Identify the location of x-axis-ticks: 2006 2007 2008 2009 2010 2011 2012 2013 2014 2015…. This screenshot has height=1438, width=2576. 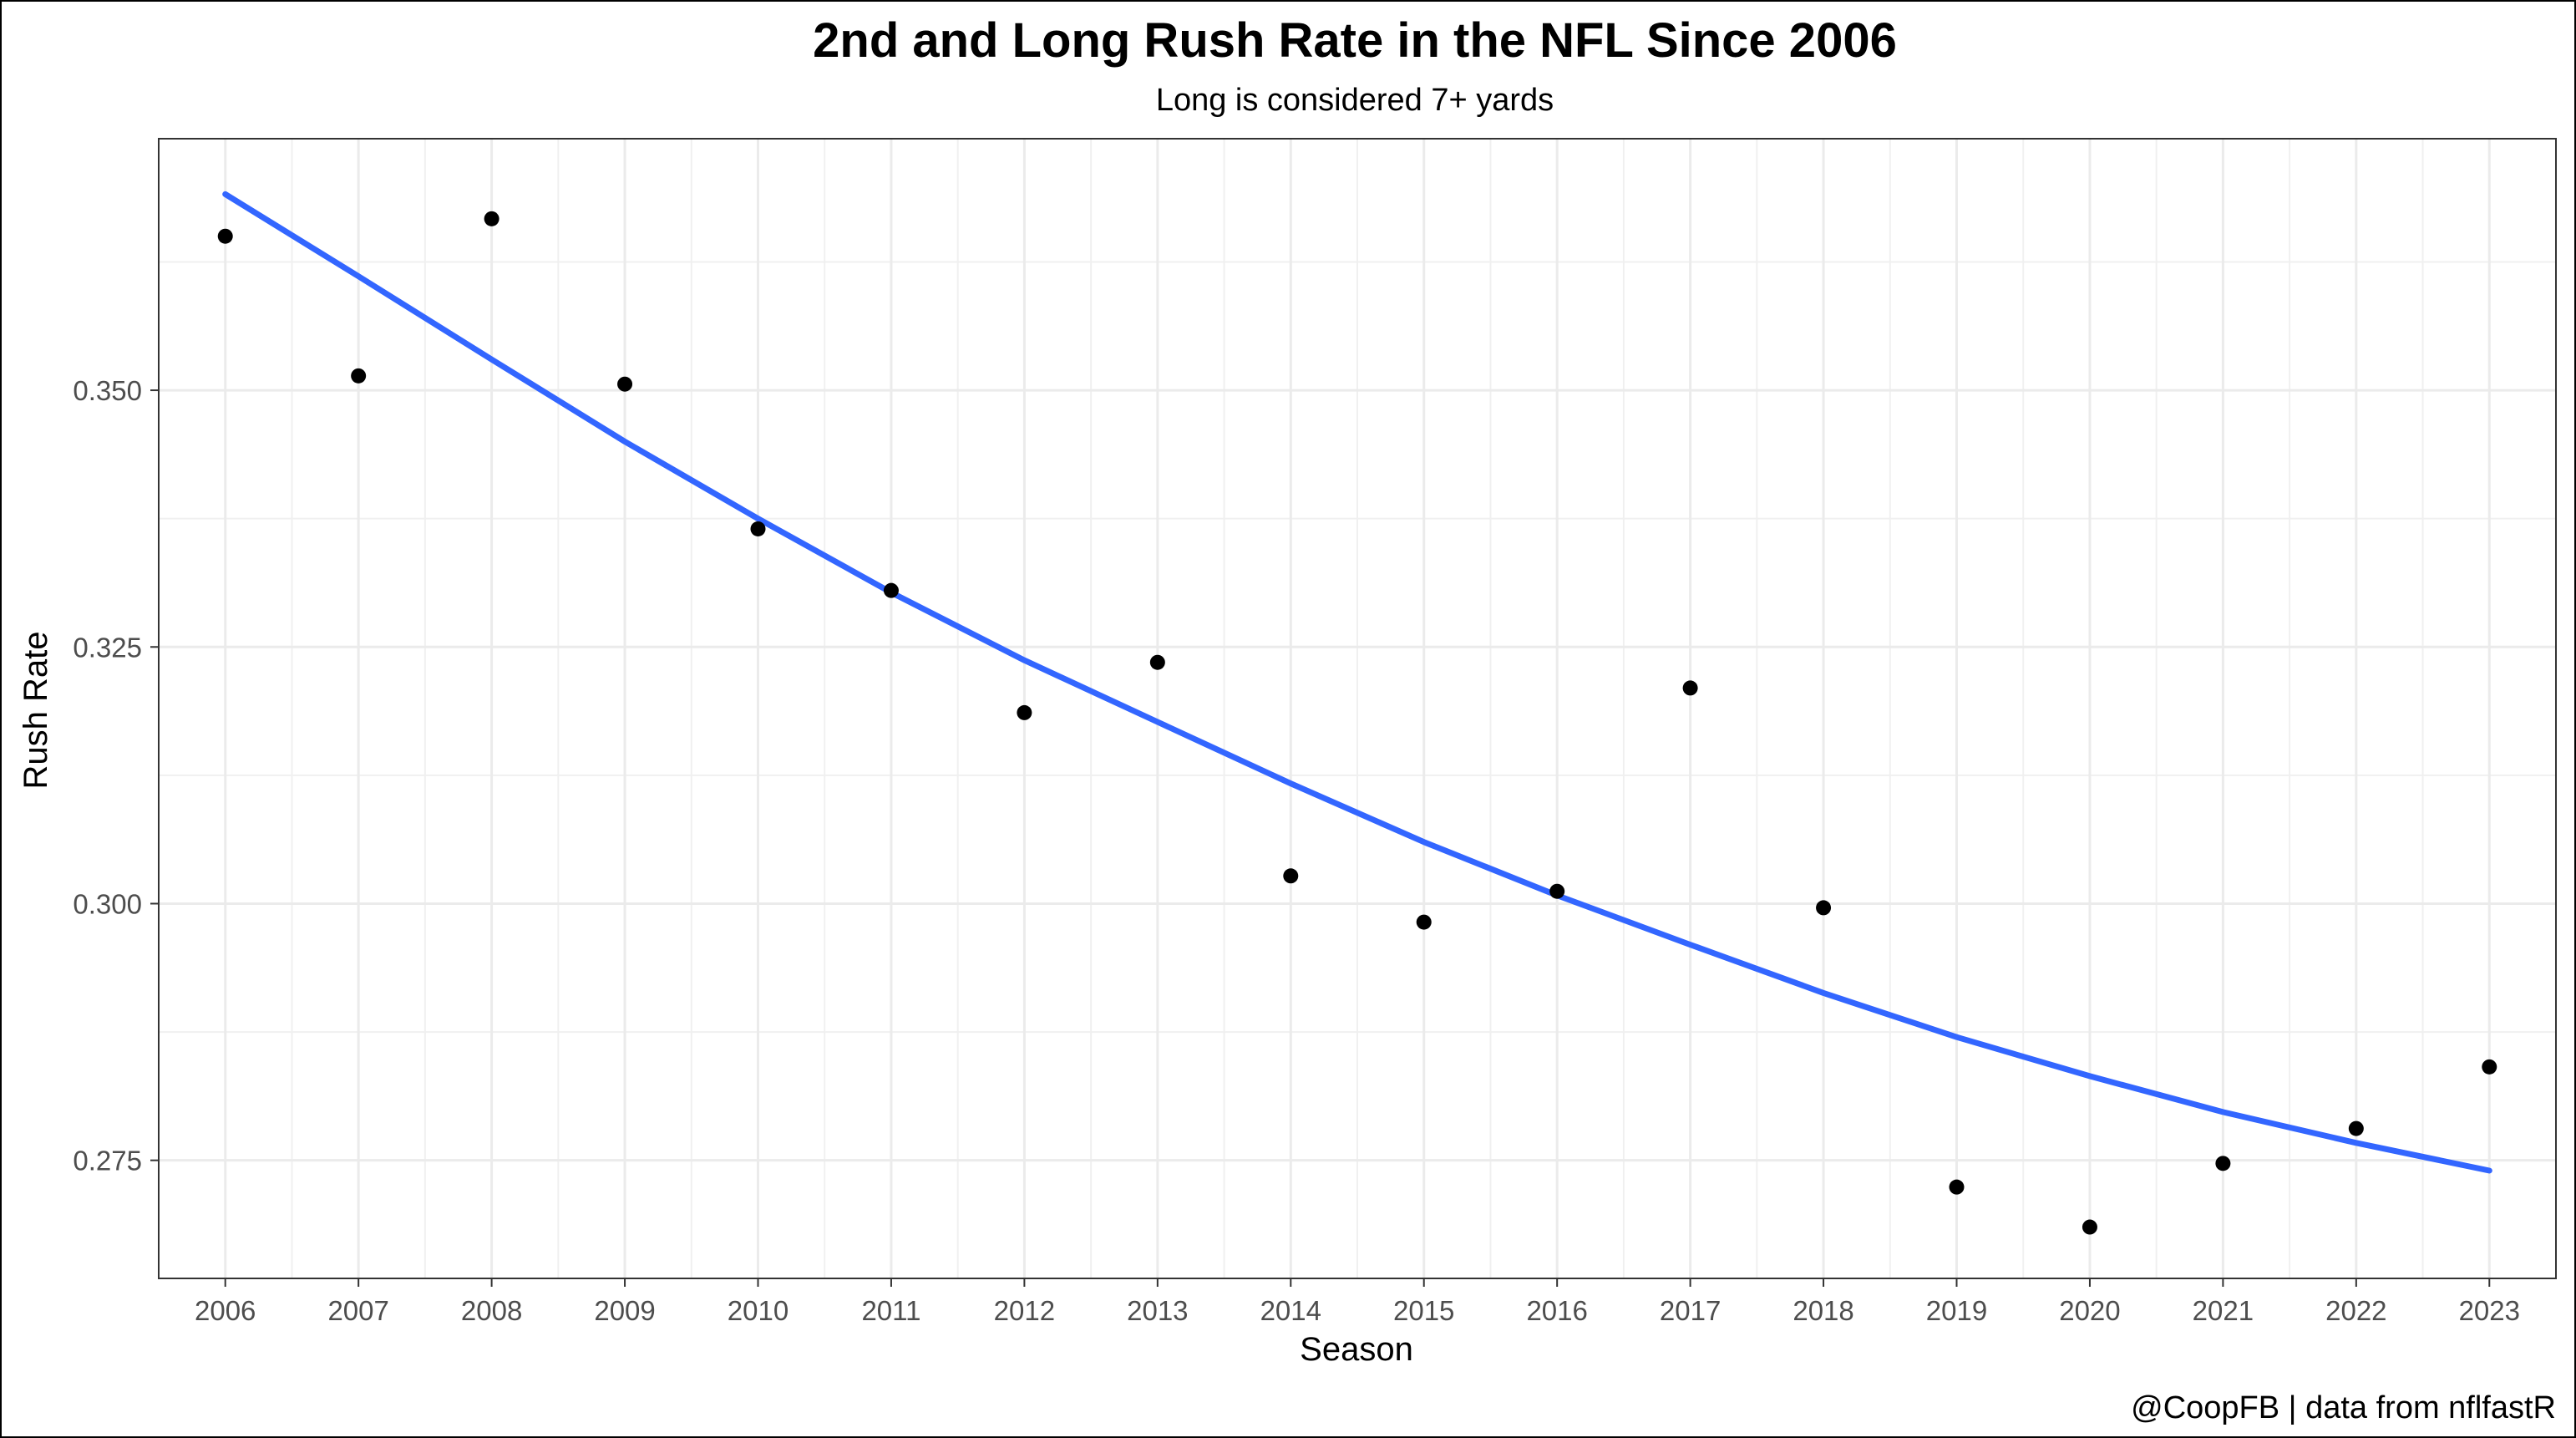
(1357, 1302).